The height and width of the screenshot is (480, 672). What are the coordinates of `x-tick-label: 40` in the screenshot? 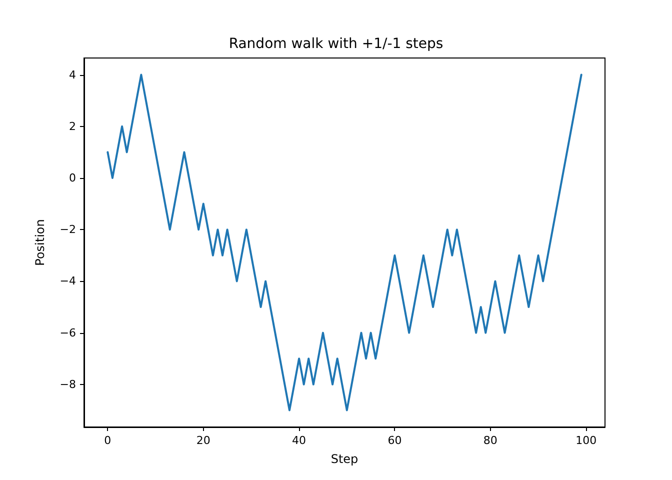 It's located at (299, 440).